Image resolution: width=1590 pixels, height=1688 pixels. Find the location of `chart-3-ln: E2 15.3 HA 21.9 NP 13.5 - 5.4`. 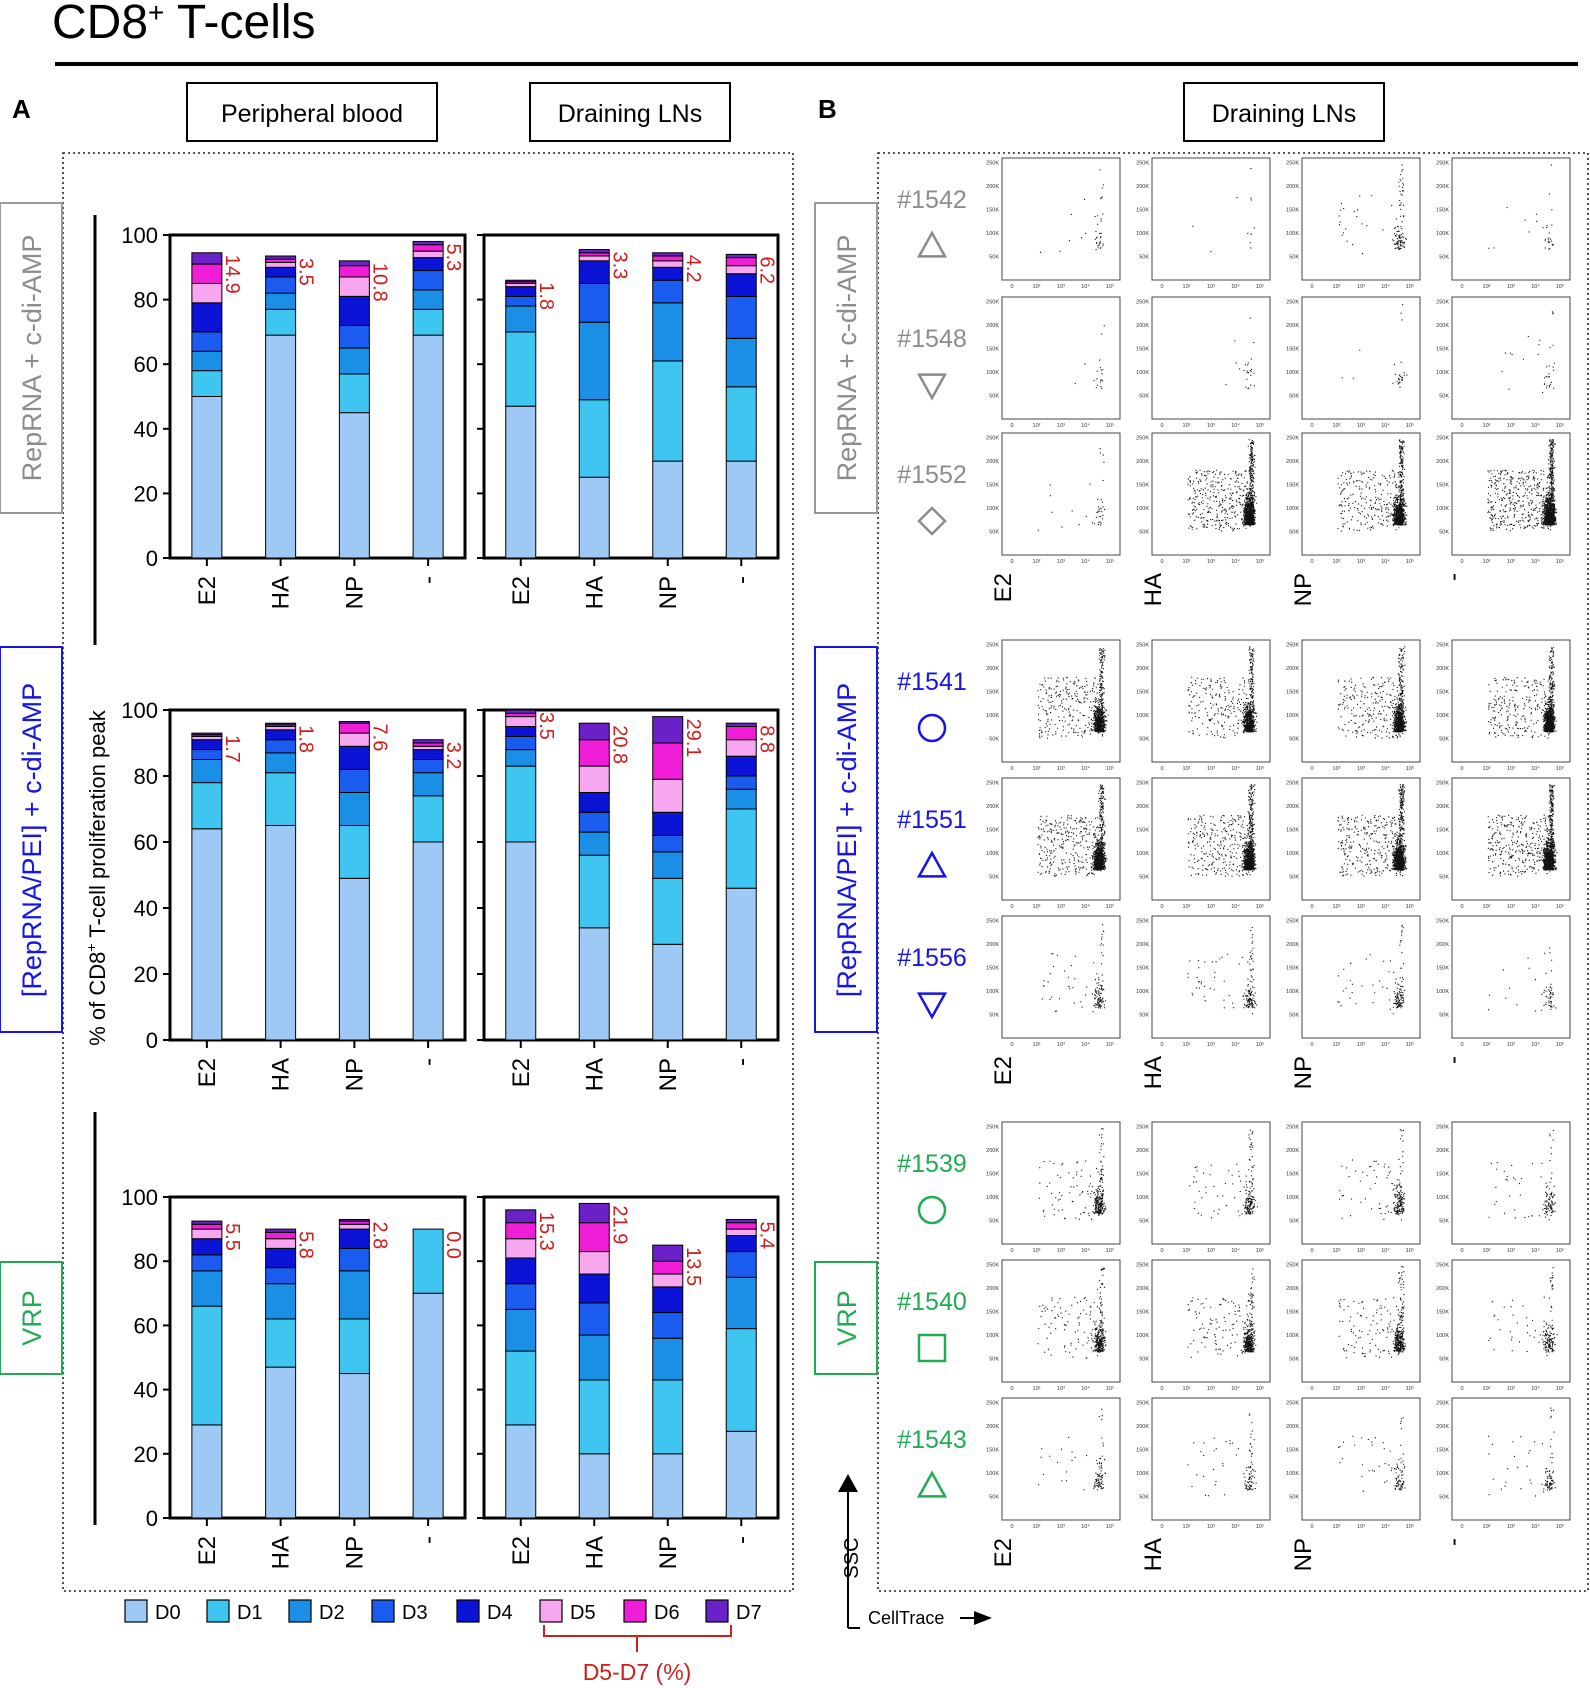

chart-3-ln: E2 15.3 HA 21.9 NP 13.5 - 5.4 is located at coordinates (628, 1382).